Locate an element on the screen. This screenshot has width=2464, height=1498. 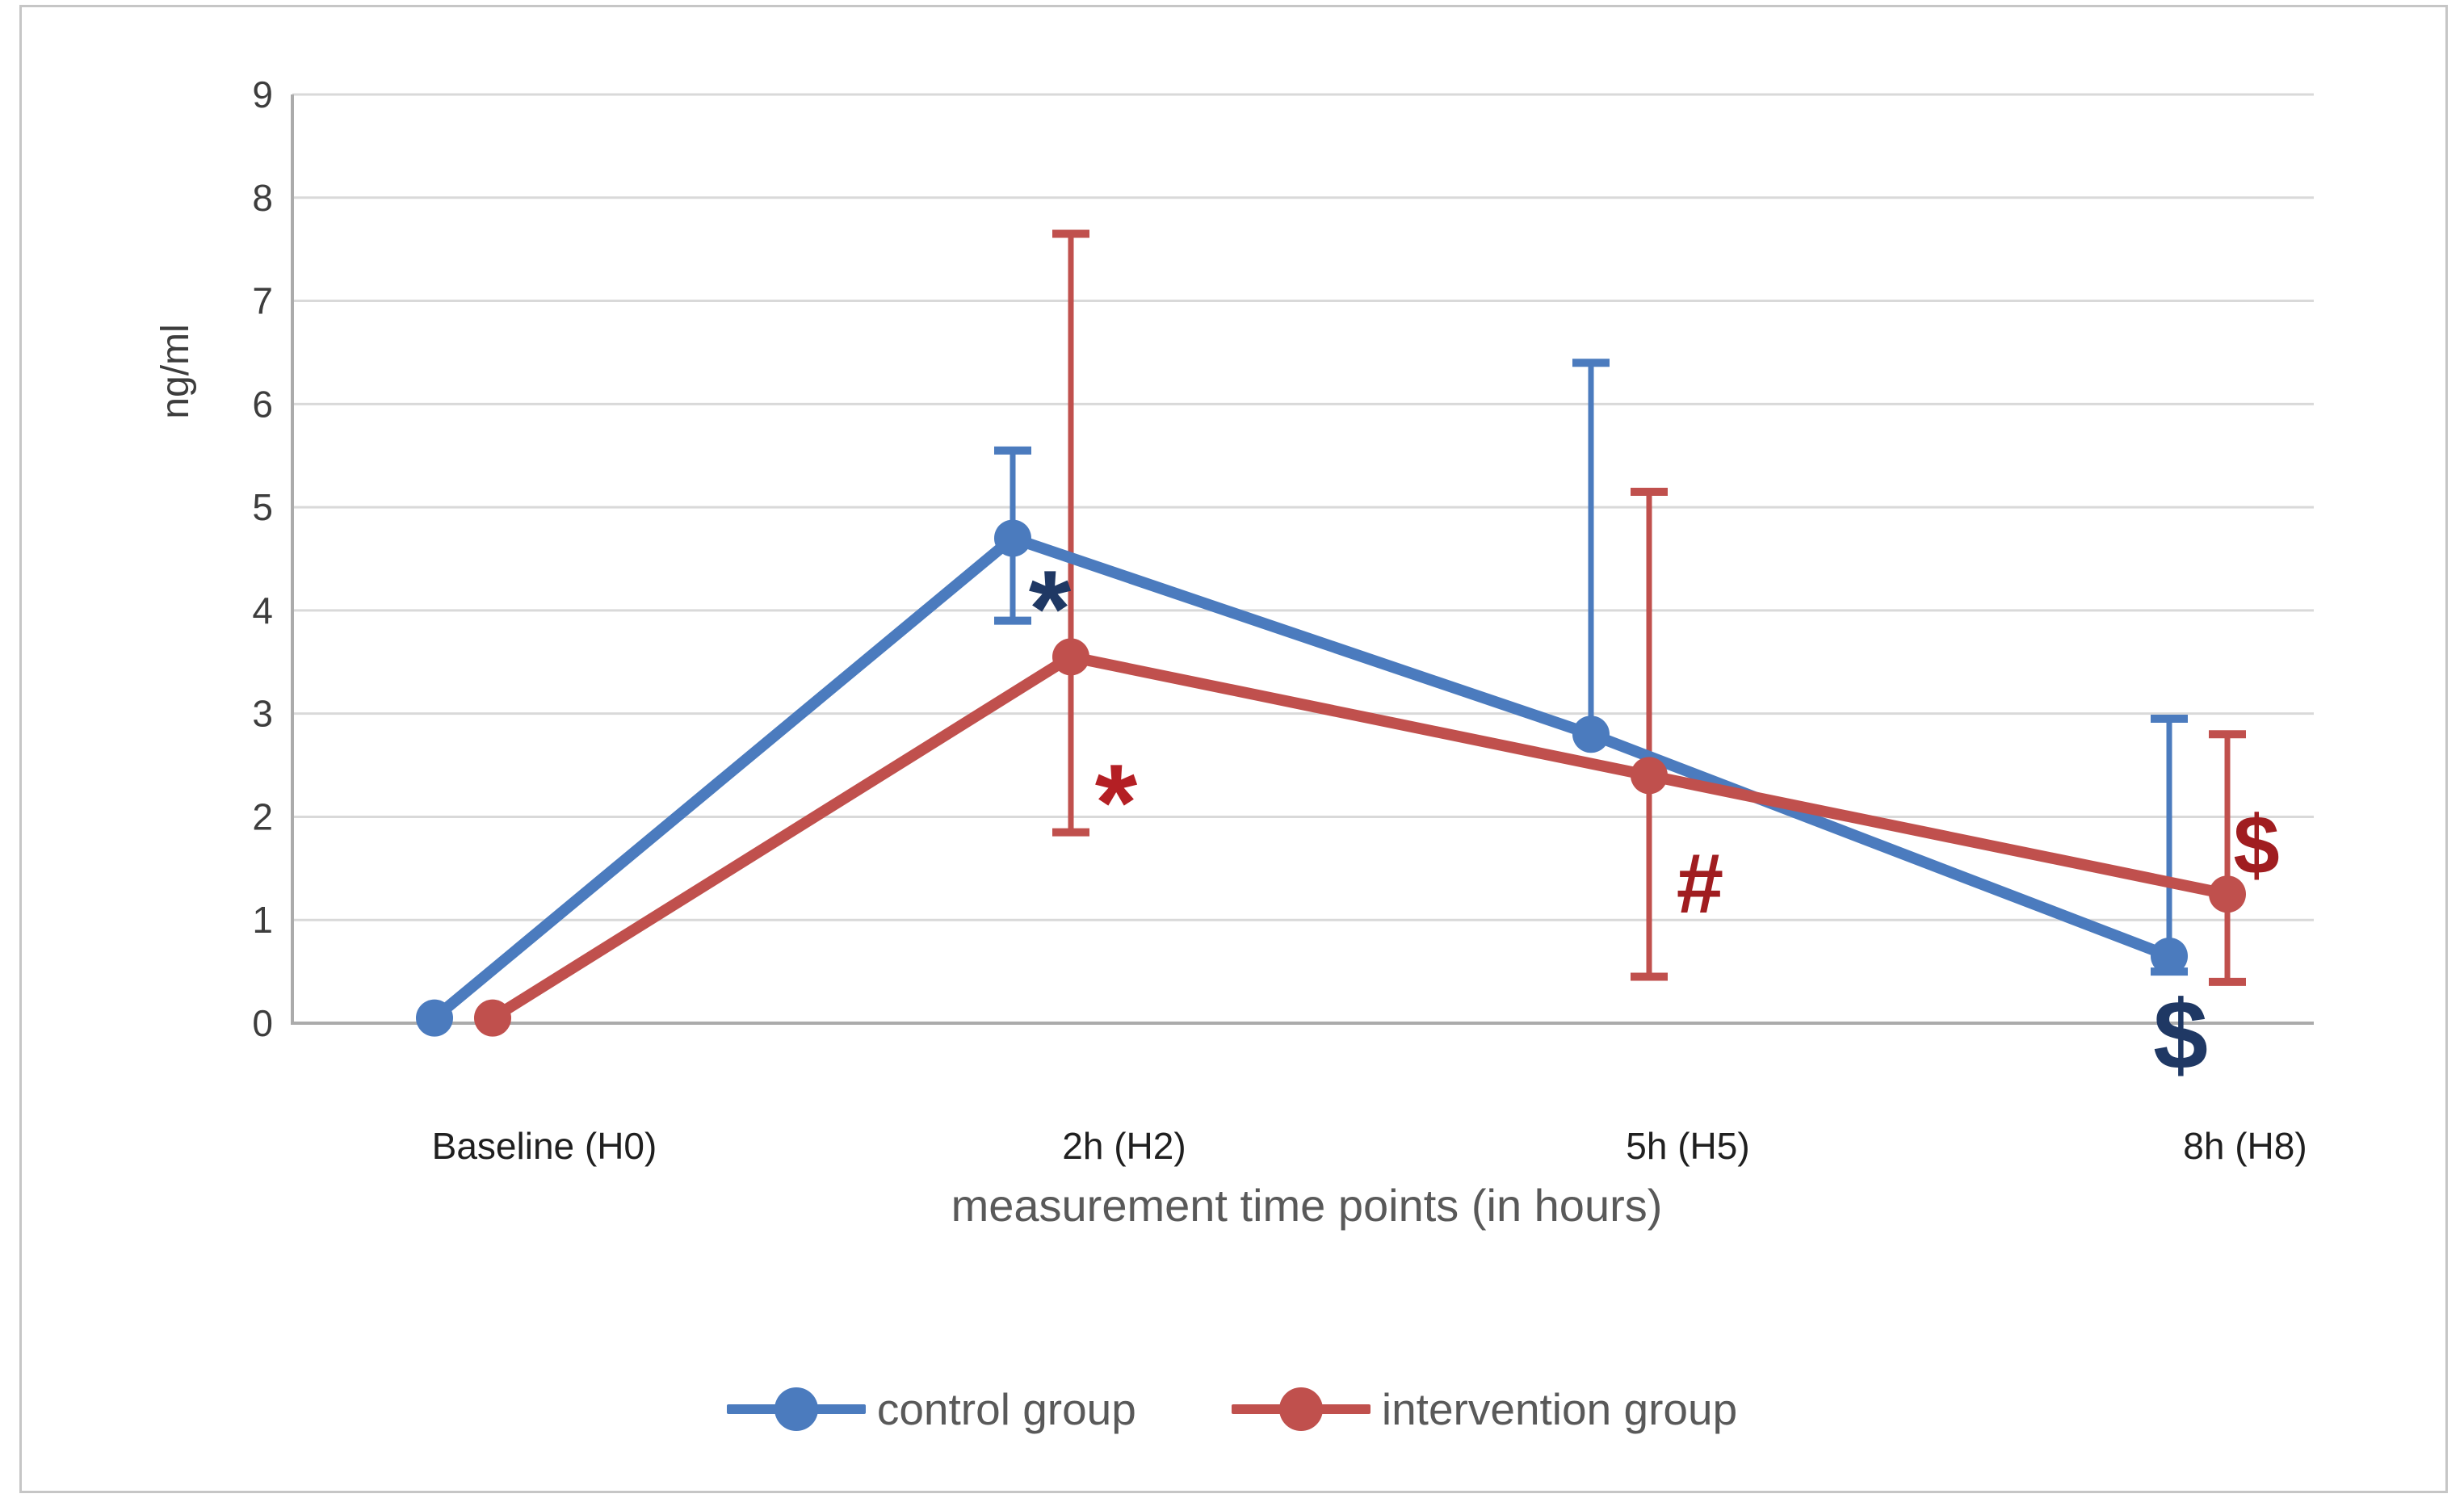
y-tick-label: 1 is located at coordinates (262, 920).